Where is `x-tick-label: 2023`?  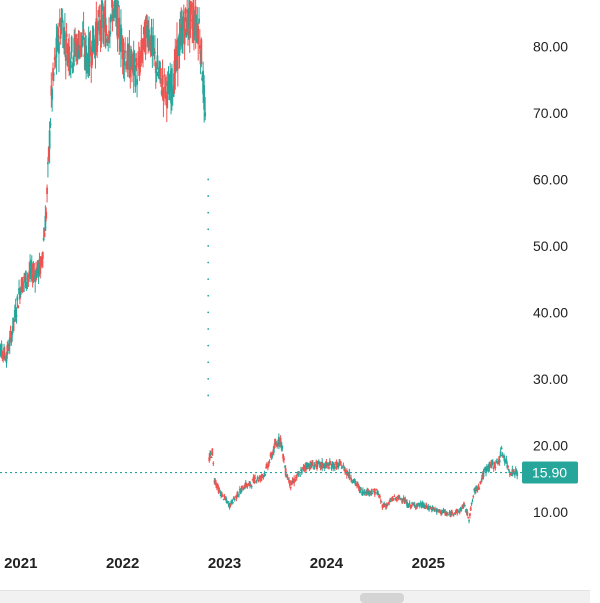
x-tick-label: 2023 is located at coordinates (224, 563).